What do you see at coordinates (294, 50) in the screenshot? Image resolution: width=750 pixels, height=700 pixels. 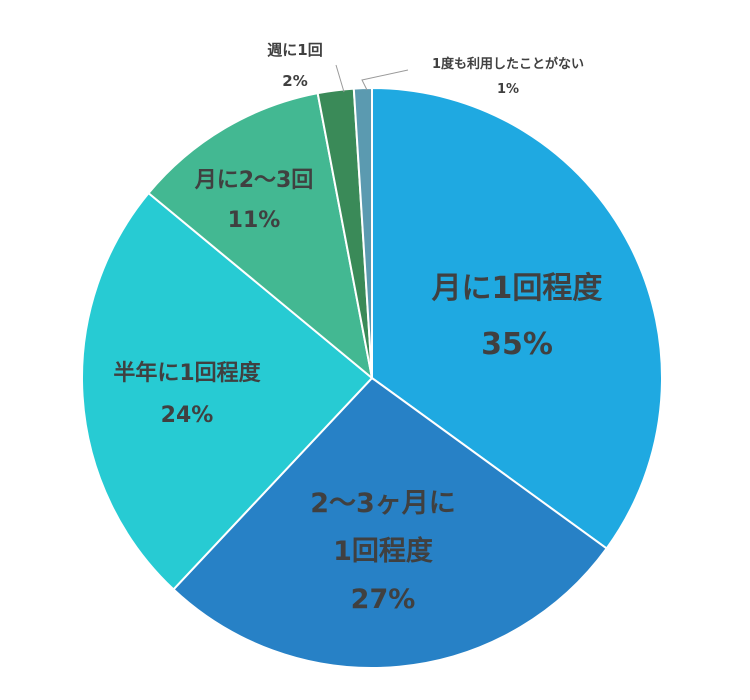 I see `slice-name-label-5: 週に1回` at bounding box center [294, 50].